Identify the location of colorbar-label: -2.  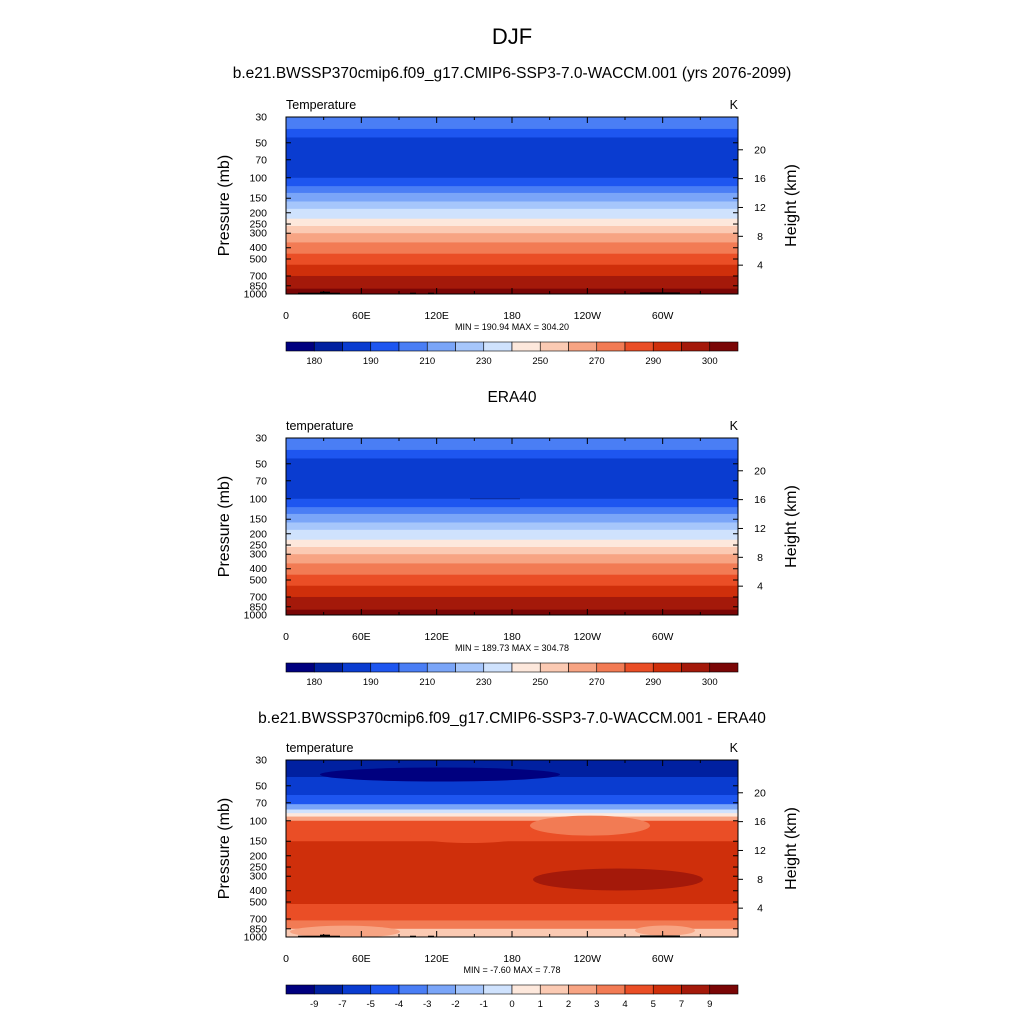
(455, 1004).